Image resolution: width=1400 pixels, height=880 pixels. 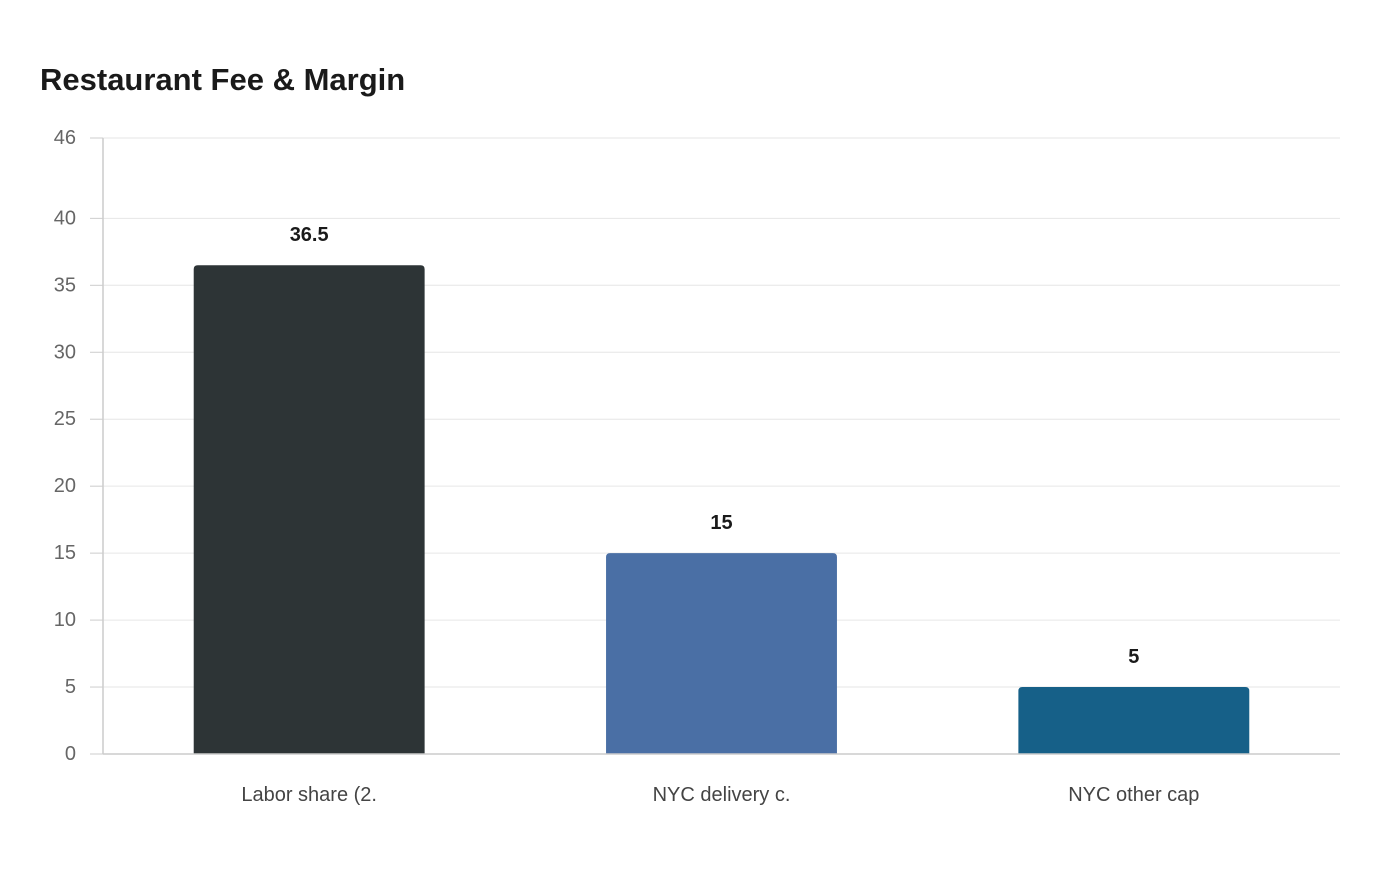 I want to click on chart-title: Restaurant Fee & Margin, so click(x=223, y=79).